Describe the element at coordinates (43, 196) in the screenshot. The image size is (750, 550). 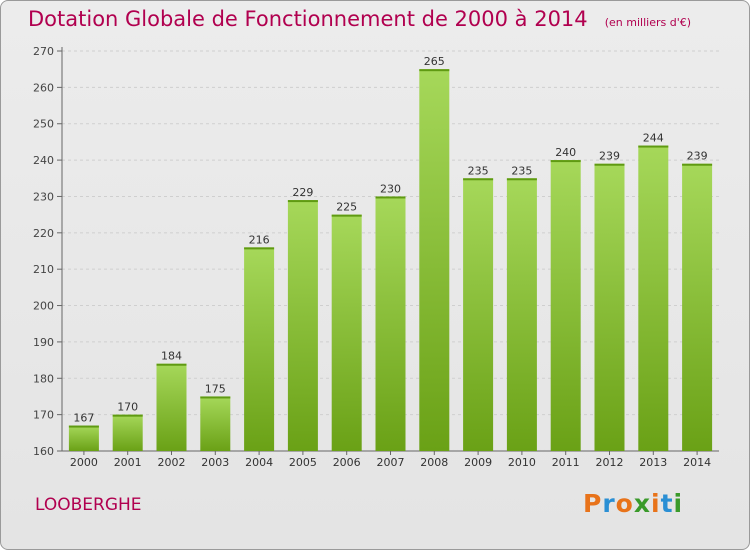
I see `y-tick-label: 230` at that location.